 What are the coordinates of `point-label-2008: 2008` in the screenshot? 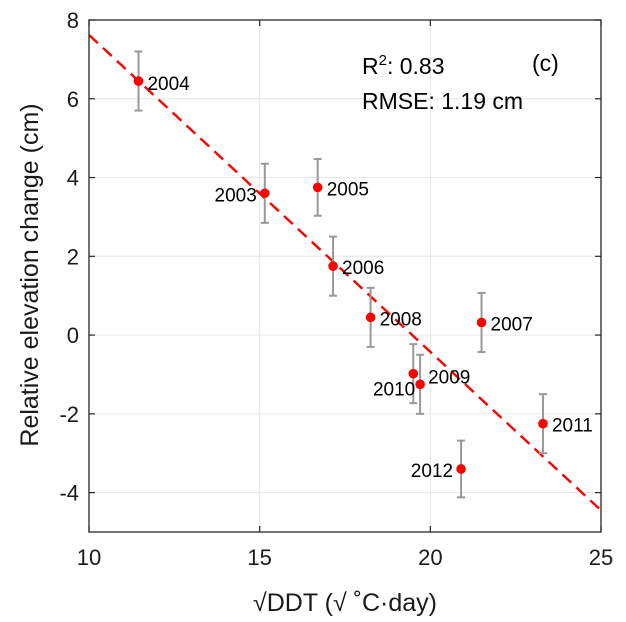 It's located at (401, 319).